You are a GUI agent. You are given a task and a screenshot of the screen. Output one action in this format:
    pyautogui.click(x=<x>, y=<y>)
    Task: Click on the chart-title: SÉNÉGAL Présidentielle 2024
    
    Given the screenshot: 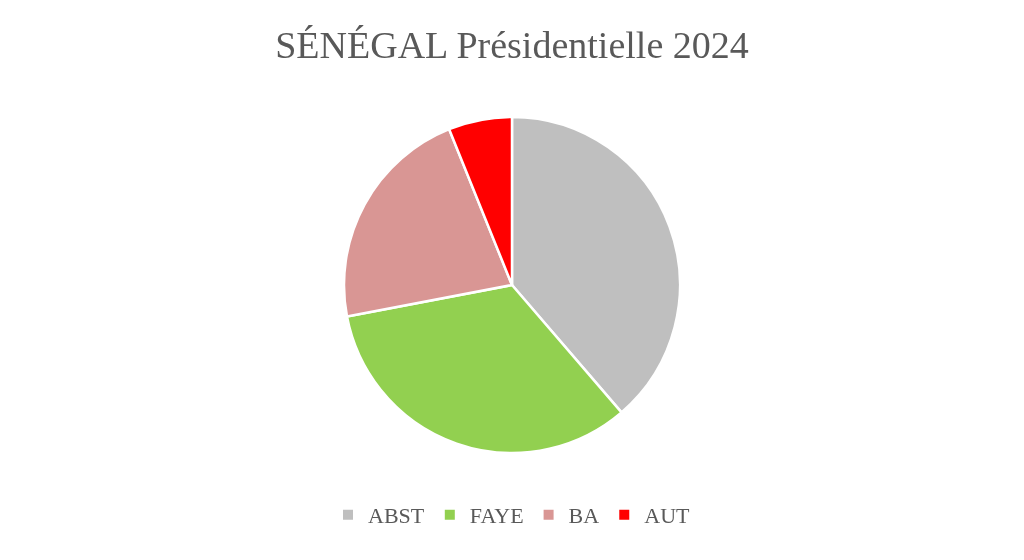 What is the action you would take?
    pyautogui.click(x=512, y=45)
    